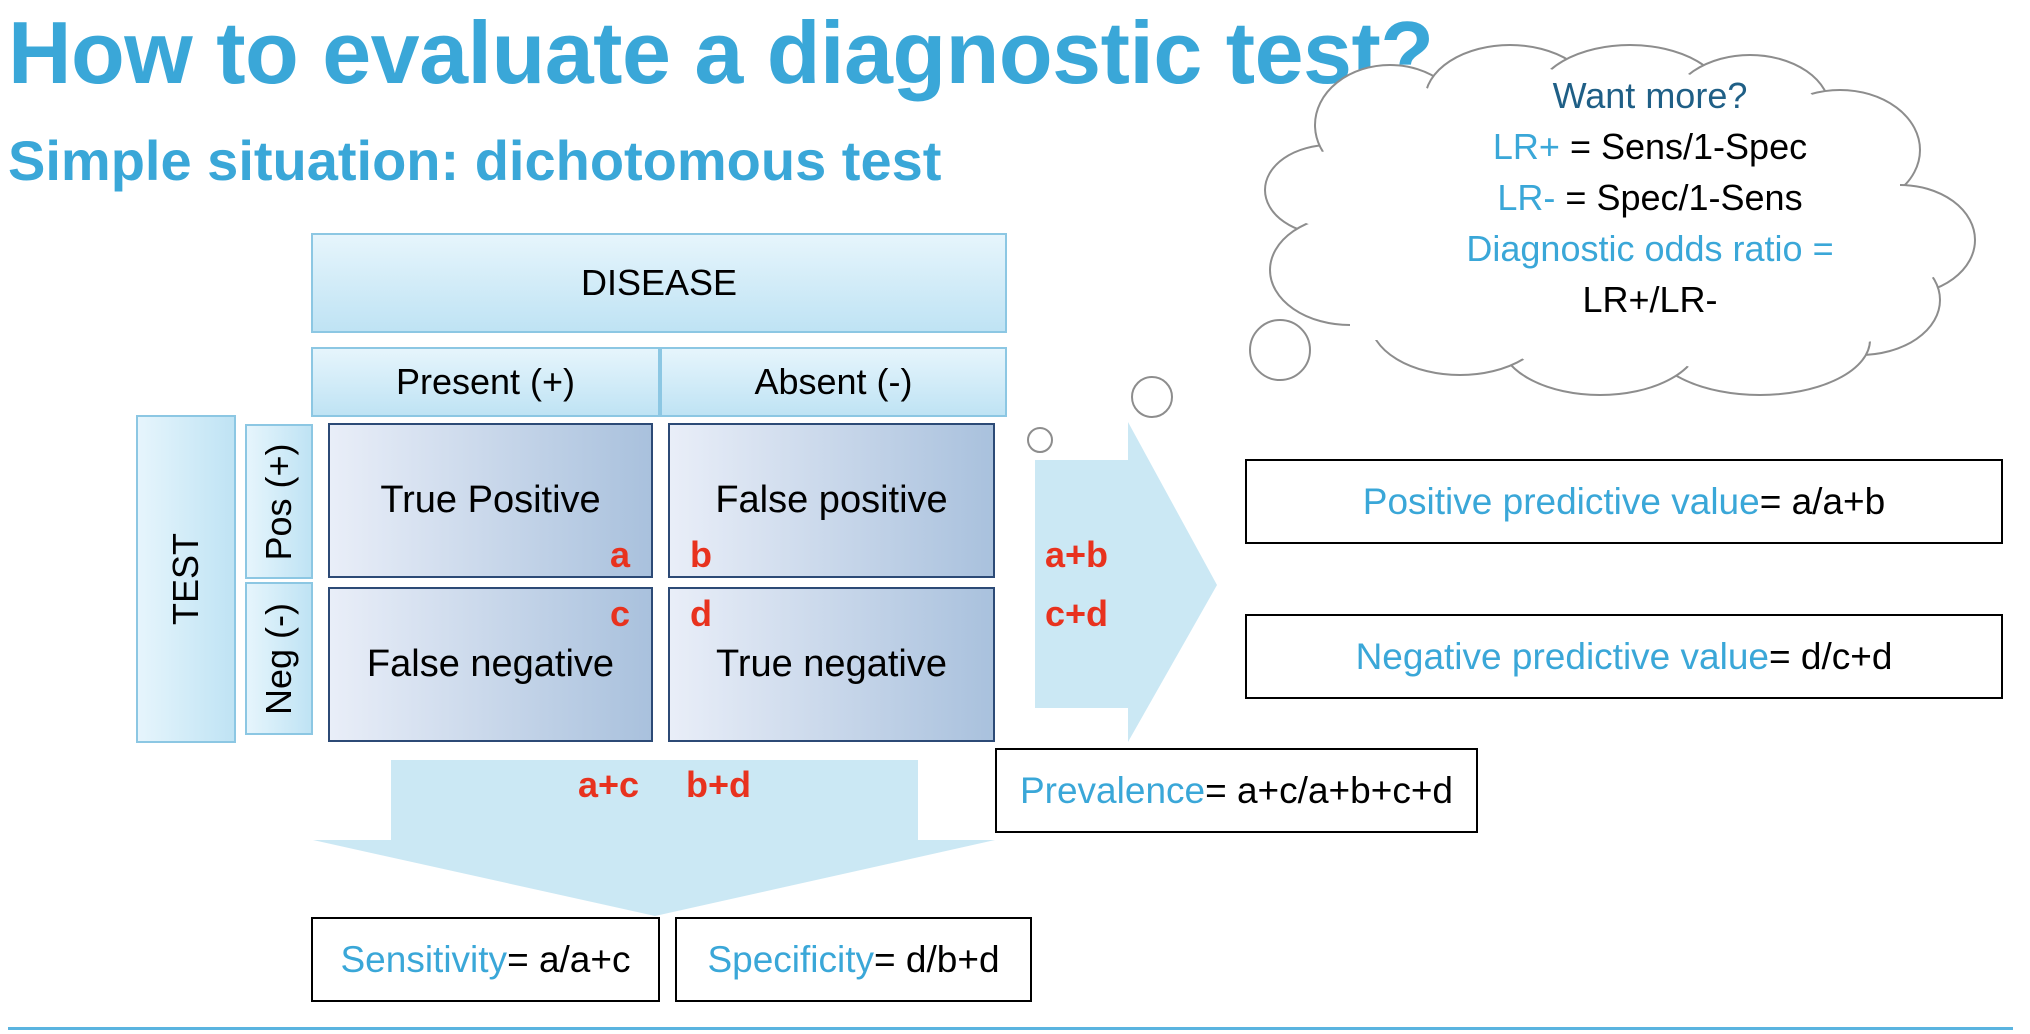 This screenshot has height=1034, width=2030. I want to click on right-arrow, so click(1126, 582).